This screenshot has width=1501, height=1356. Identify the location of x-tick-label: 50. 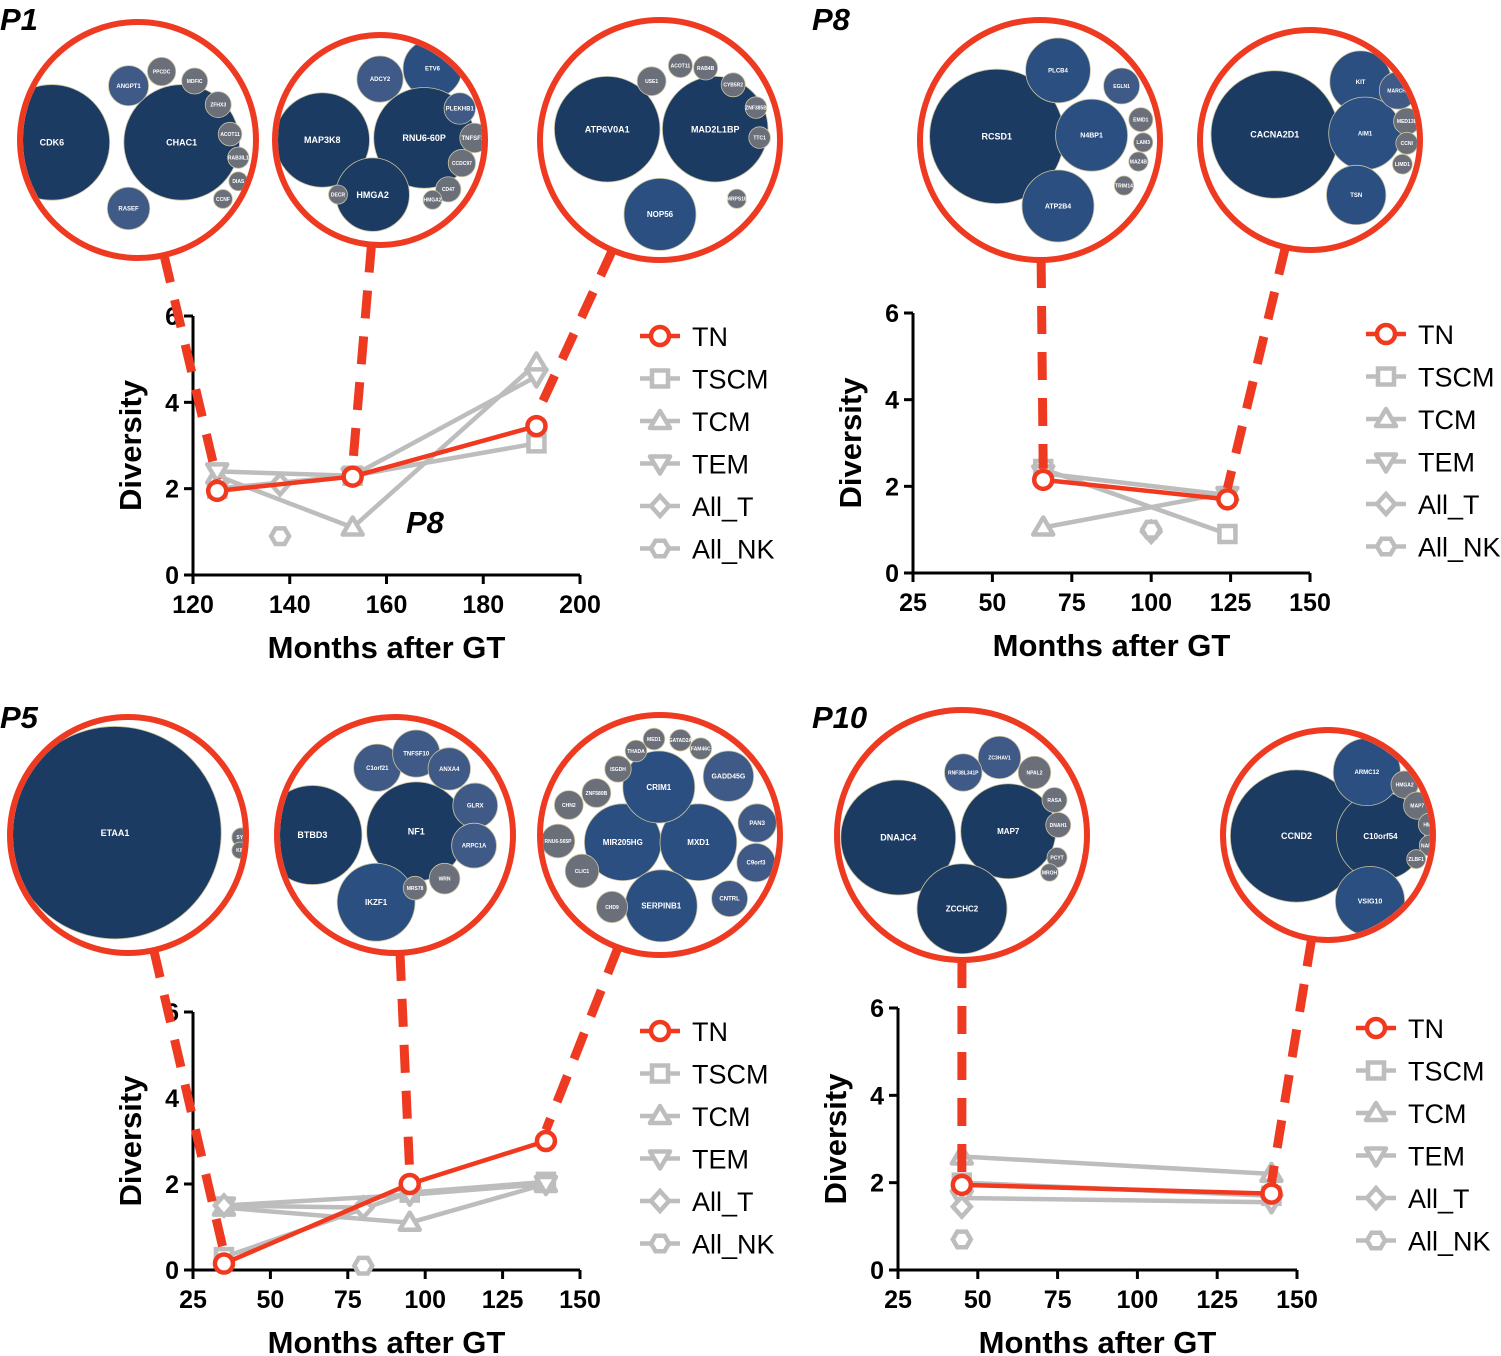
(978, 1300).